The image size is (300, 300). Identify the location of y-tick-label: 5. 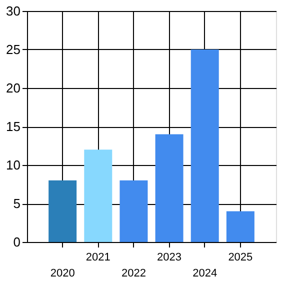
(16, 203).